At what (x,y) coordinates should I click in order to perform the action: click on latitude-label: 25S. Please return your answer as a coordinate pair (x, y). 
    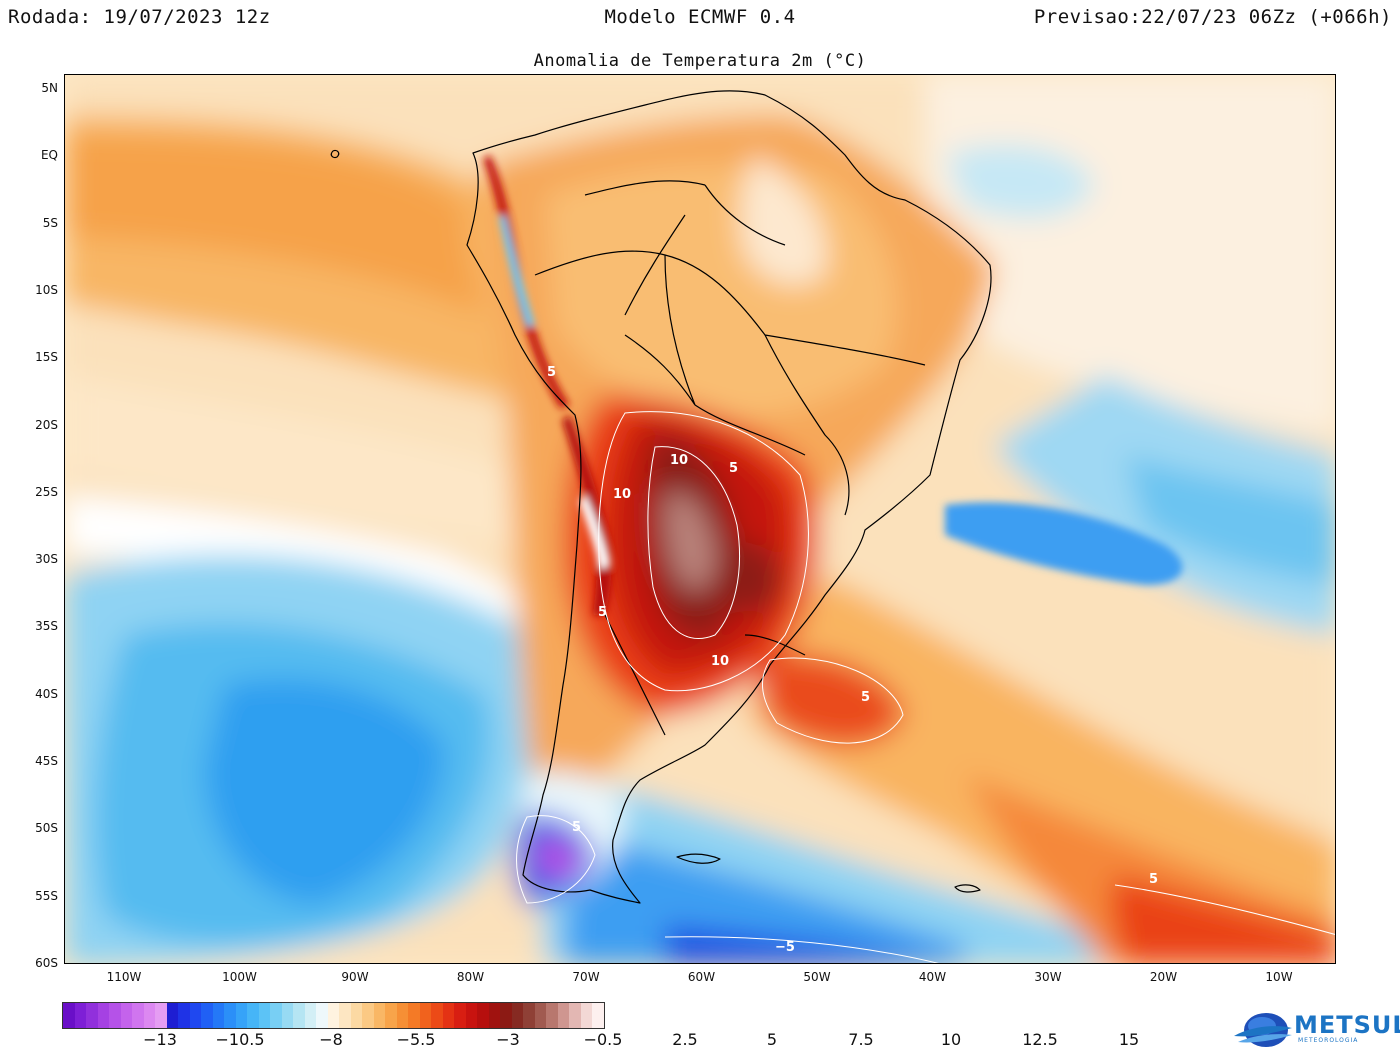
    Looking at the image, I should click on (46, 491).